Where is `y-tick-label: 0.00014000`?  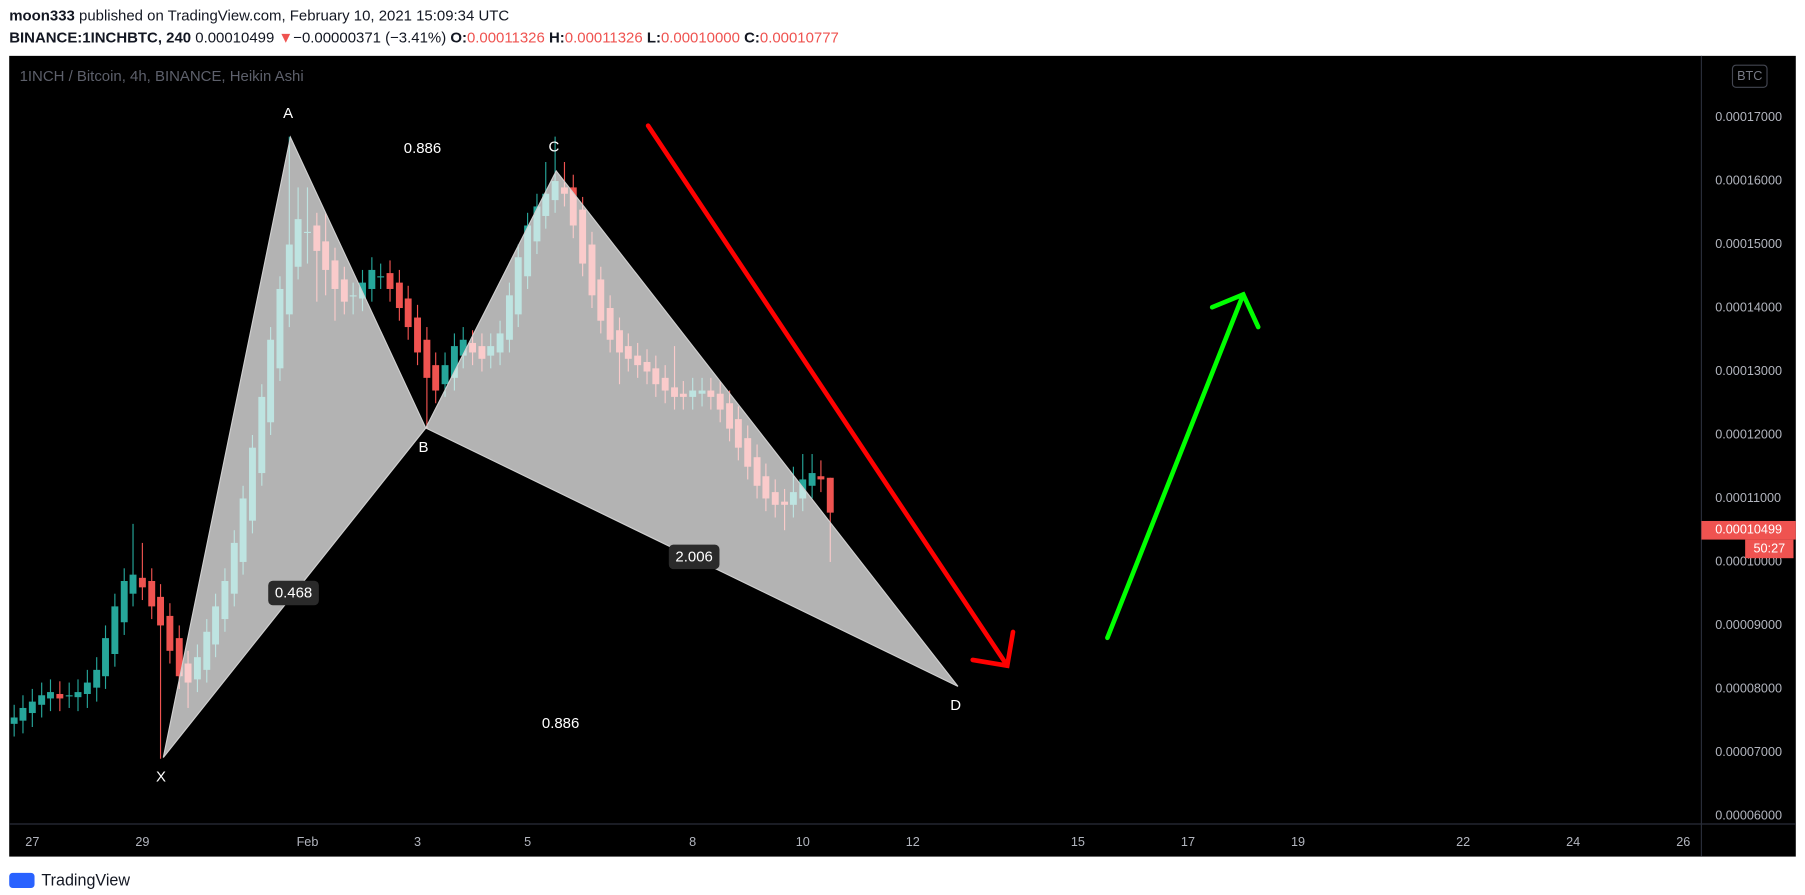
y-tick-label: 0.00014000 is located at coordinates (1748, 306).